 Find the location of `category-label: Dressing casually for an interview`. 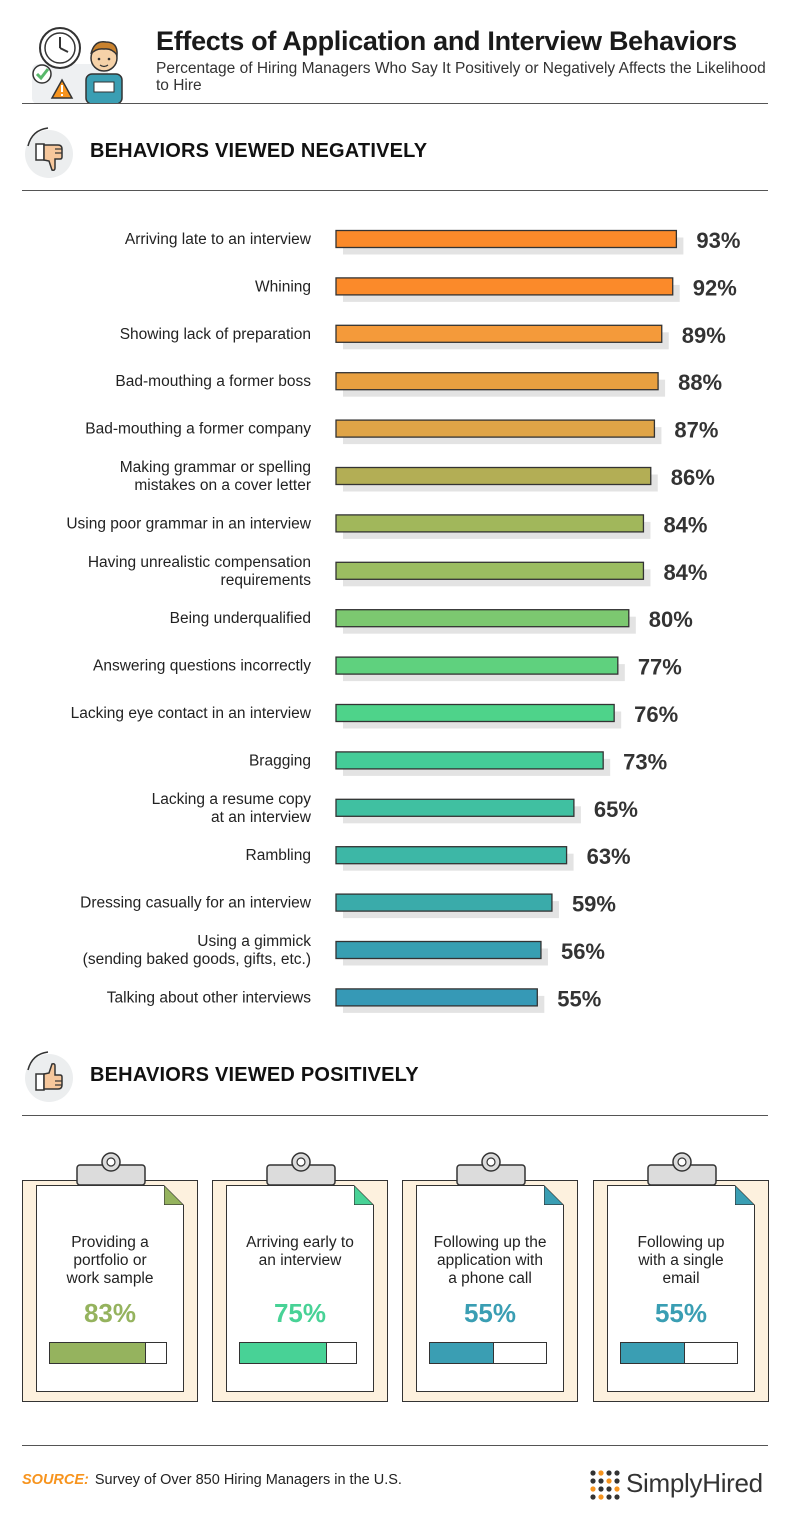

category-label: Dressing casually for an interview is located at coordinates (196, 903).